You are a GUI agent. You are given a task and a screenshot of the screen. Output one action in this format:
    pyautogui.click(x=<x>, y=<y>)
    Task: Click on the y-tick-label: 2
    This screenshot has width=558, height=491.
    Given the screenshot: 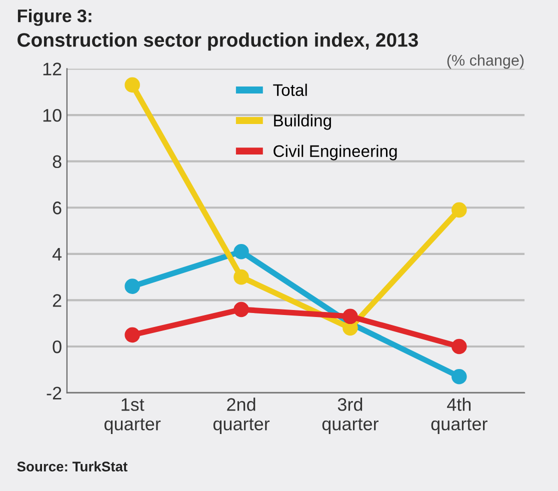 What is the action you would take?
    pyautogui.click(x=57, y=300)
    